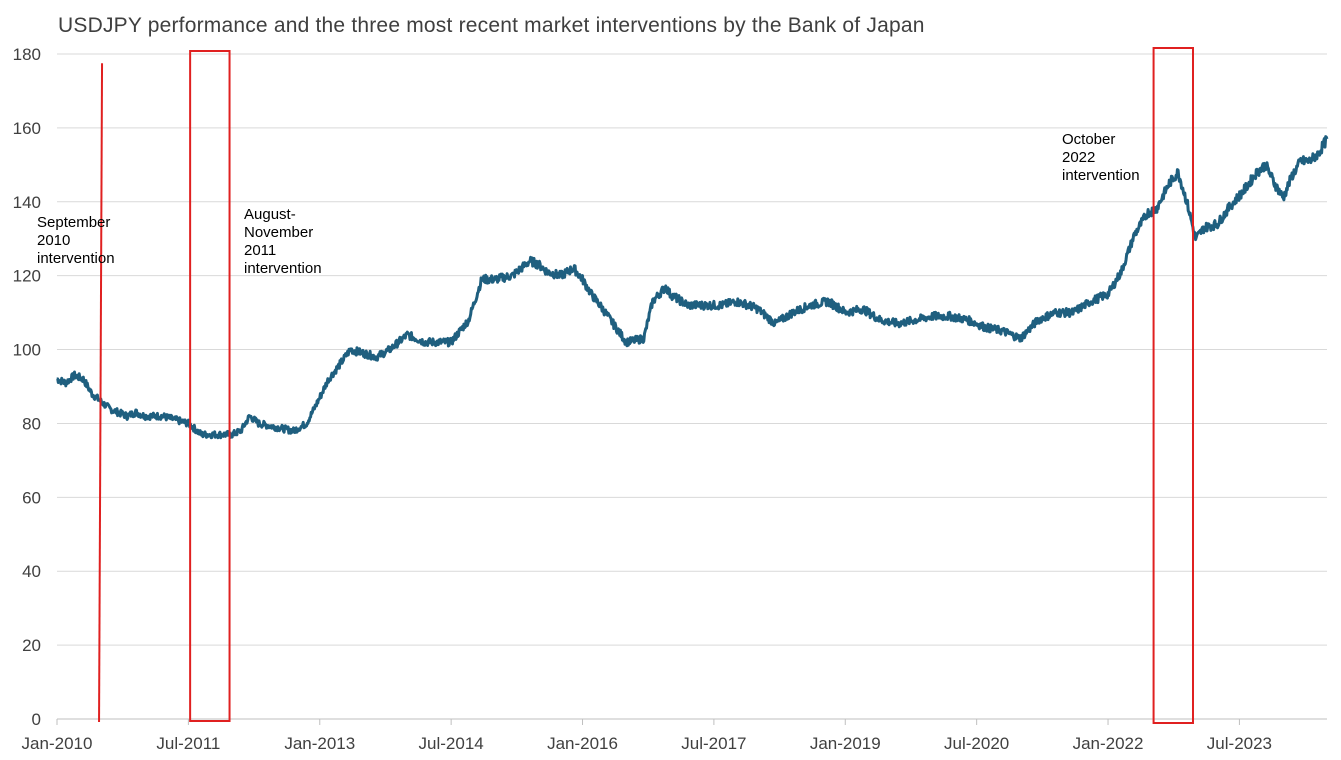  I want to click on intervention-label-line: 2010, so click(53, 240).